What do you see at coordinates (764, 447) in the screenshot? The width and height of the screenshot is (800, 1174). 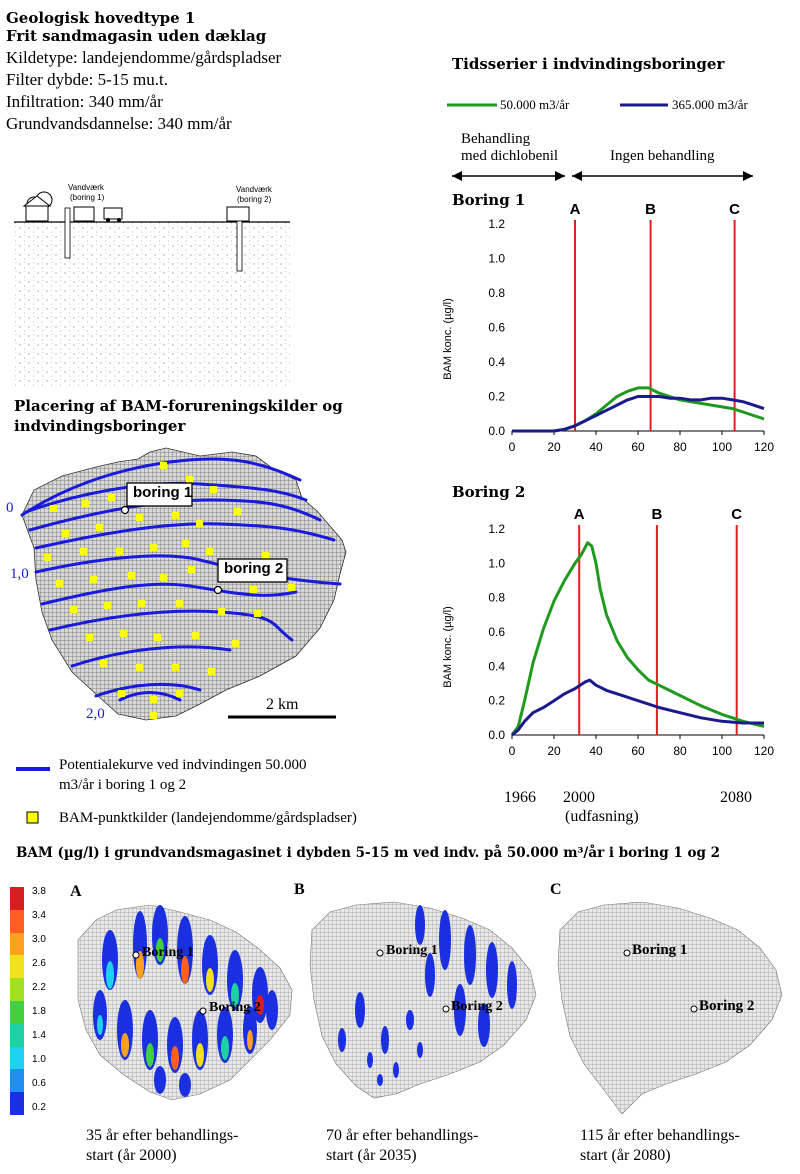 I see `x-tick-label: 120` at bounding box center [764, 447].